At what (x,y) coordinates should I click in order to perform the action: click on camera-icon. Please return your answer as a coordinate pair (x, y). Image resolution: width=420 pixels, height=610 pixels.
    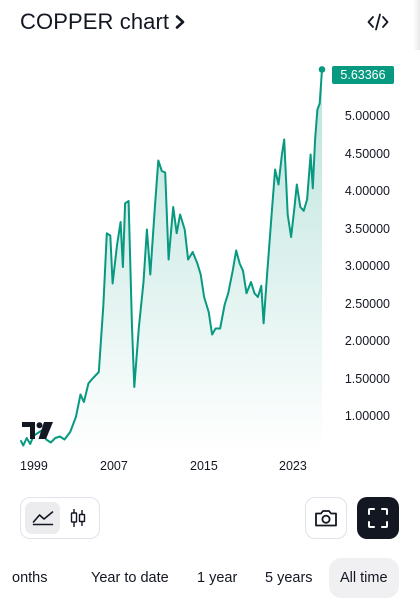
    Looking at the image, I should click on (326, 518).